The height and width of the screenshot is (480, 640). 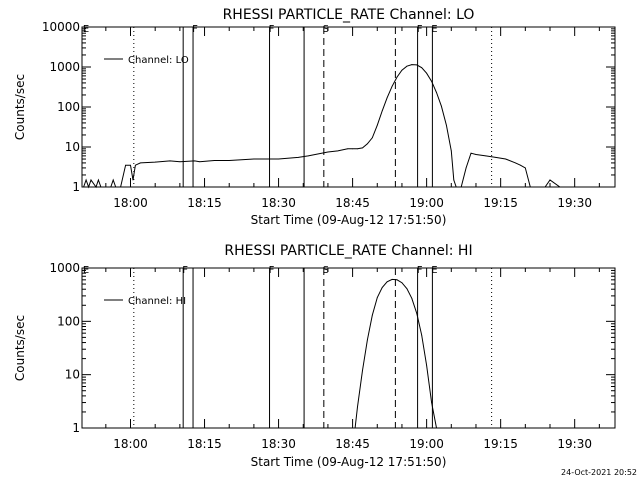 I want to click on series-line, so click(x=395, y=353).